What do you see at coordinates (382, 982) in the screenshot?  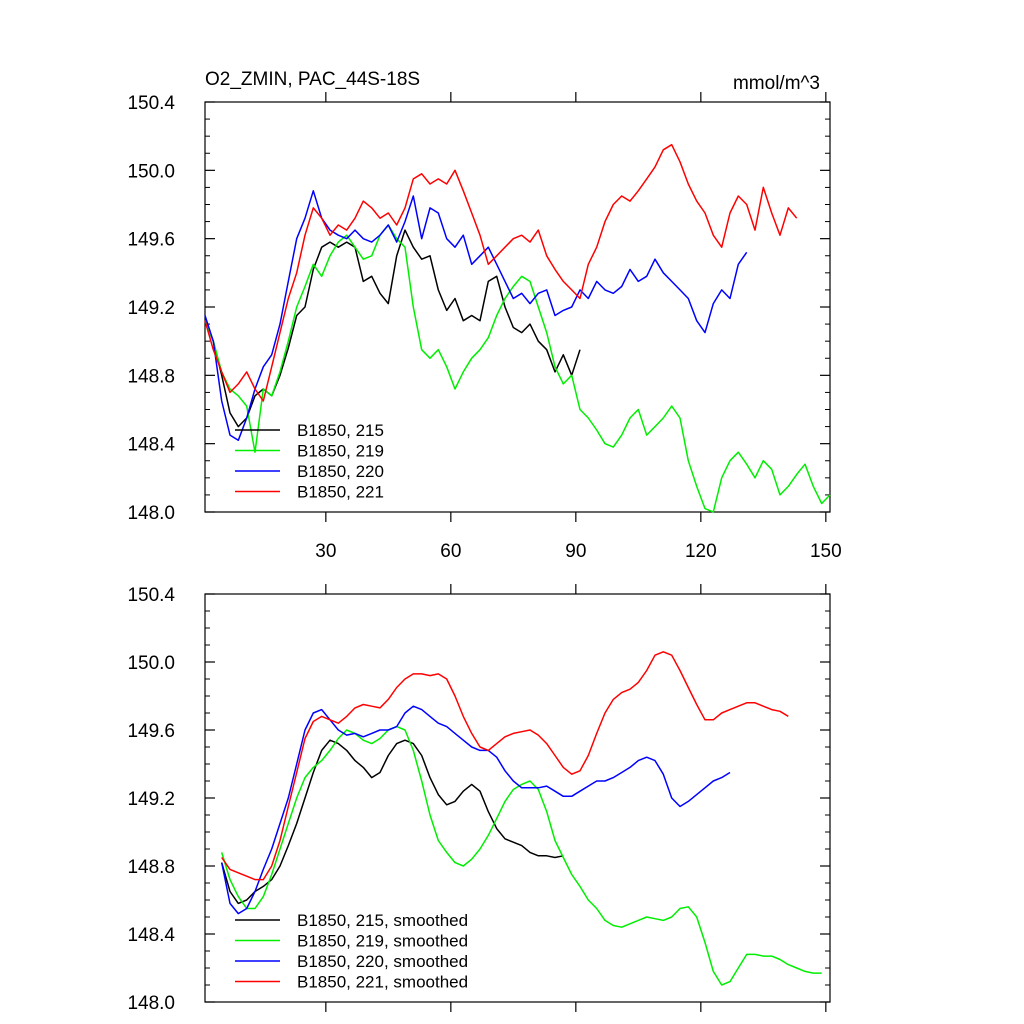 I see `legend-label: B1850, 221, smoothed` at bounding box center [382, 982].